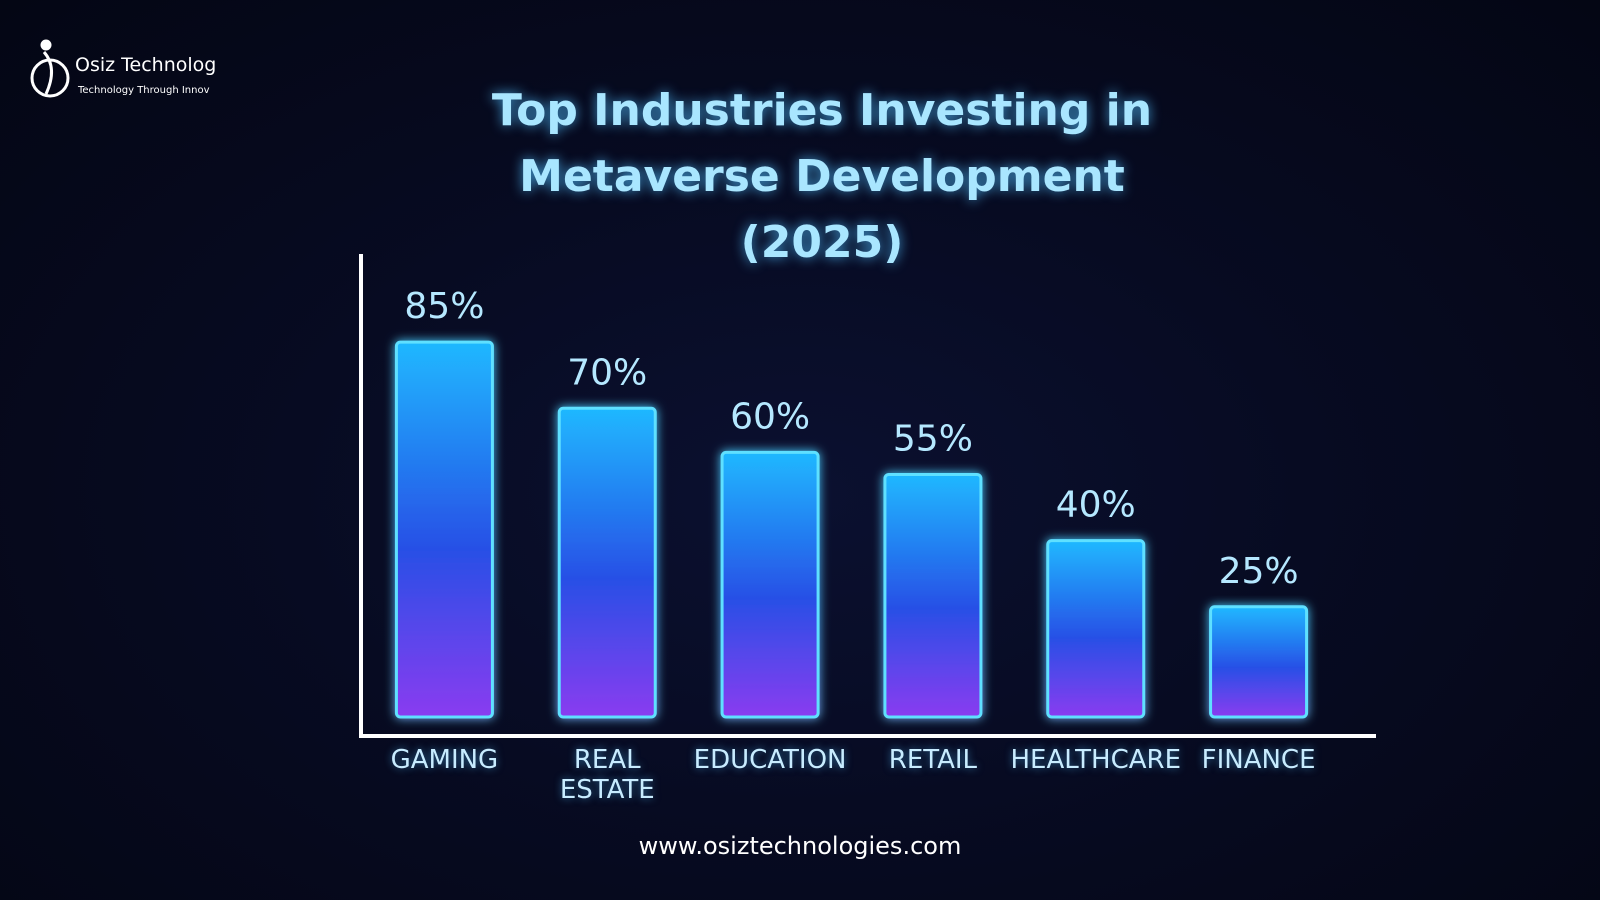  I want to click on value-label: 85%, so click(444, 306).